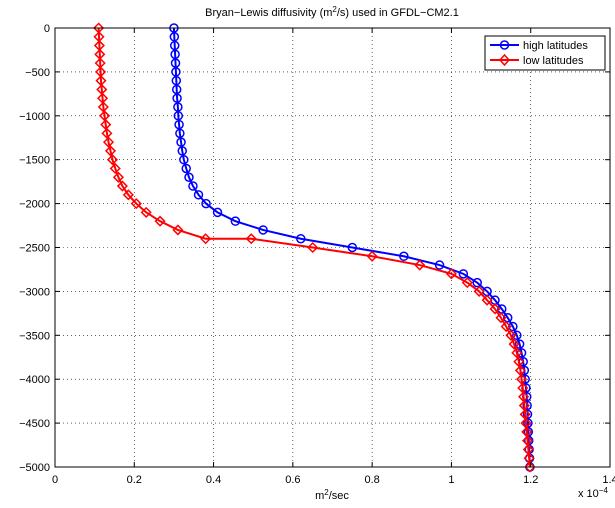  What do you see at coordinates (34, 161) in the screenshot?
I see `y-tick-label: −1500` at bounding box center [34, 161].